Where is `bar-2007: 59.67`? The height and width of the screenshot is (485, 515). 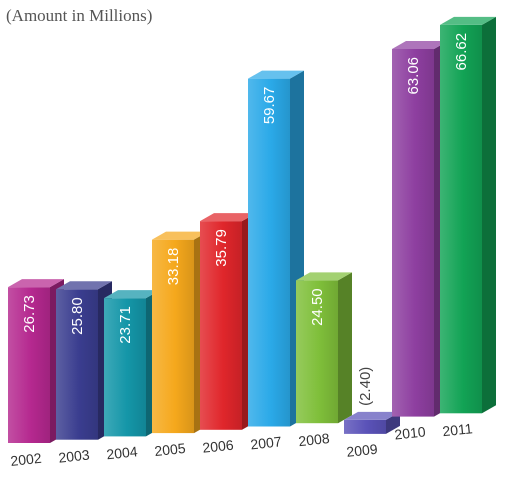
bar-2007: 59.67 is located at coordinates (276, 248).